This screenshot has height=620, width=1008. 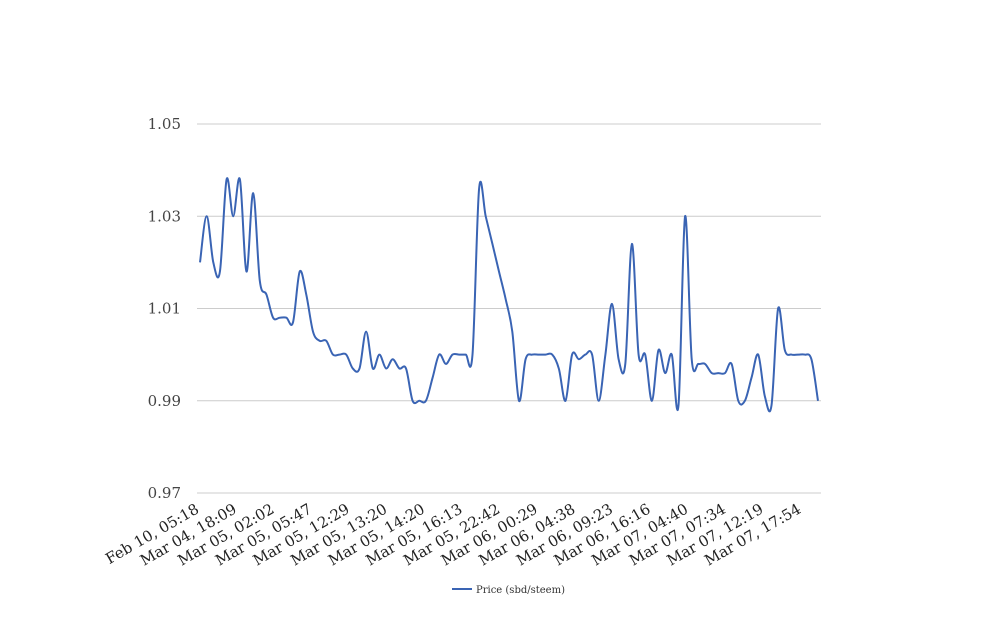 What do you see at coordinates (520, 590) in the screenshot?
I see `legend-label: Price (sbd/steem)` at bounding box center [520, 590].